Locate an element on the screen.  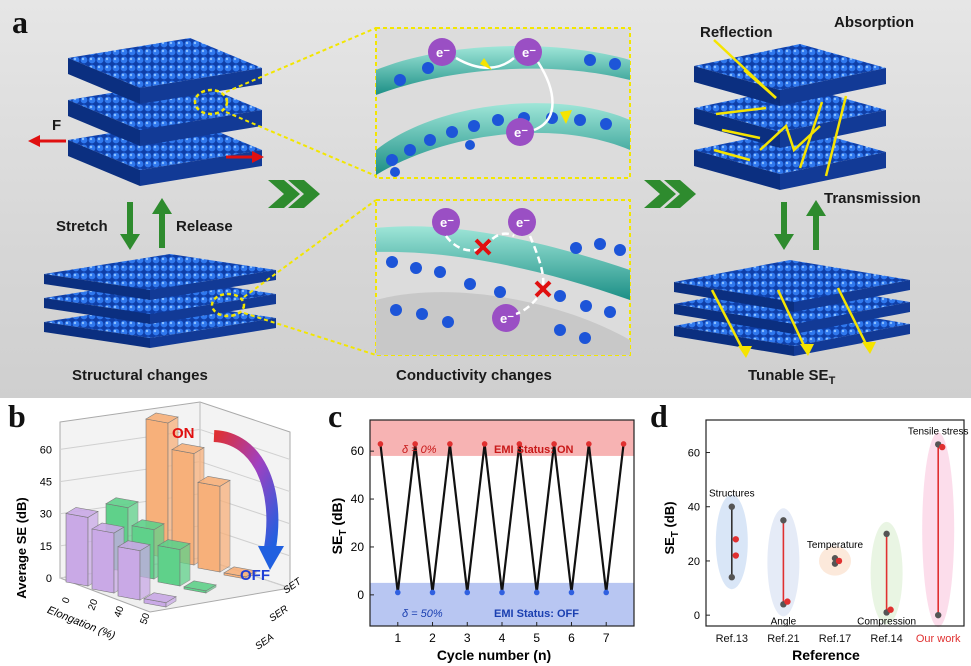
min-point is located at coordinates (938, 615).